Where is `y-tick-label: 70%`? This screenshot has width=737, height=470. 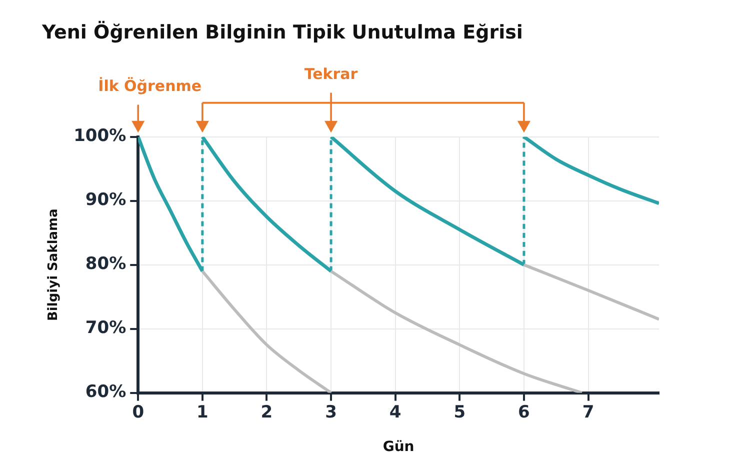 y-tick-label: 70% is located at coordinates (105, 328).